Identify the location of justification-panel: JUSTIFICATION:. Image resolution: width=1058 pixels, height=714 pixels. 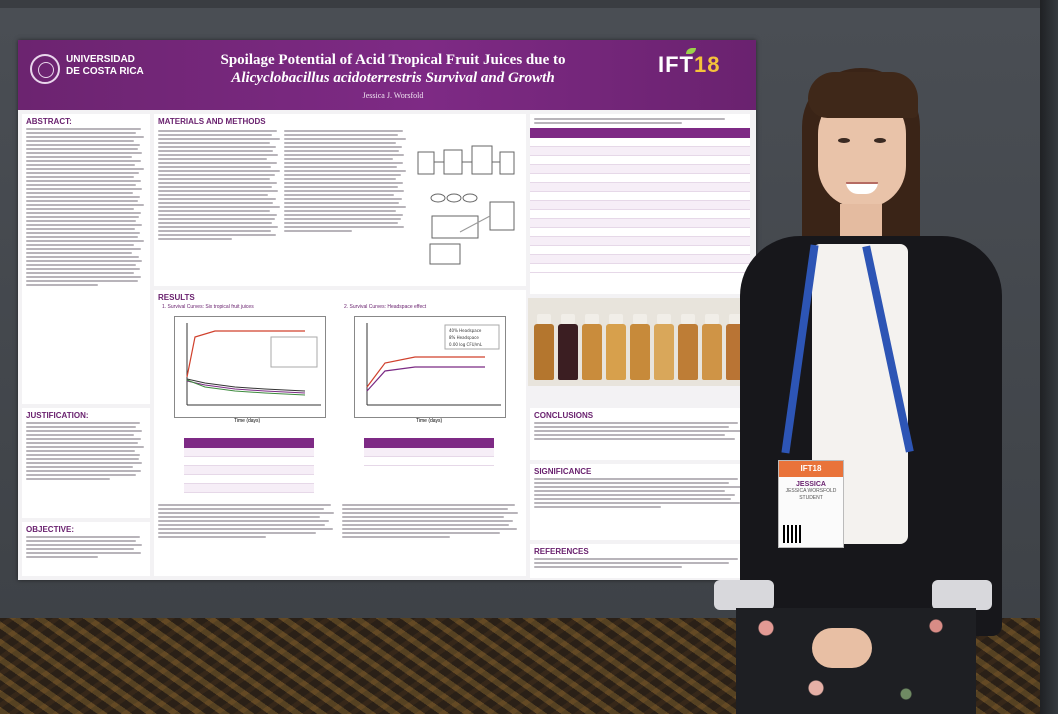
(86, 463).